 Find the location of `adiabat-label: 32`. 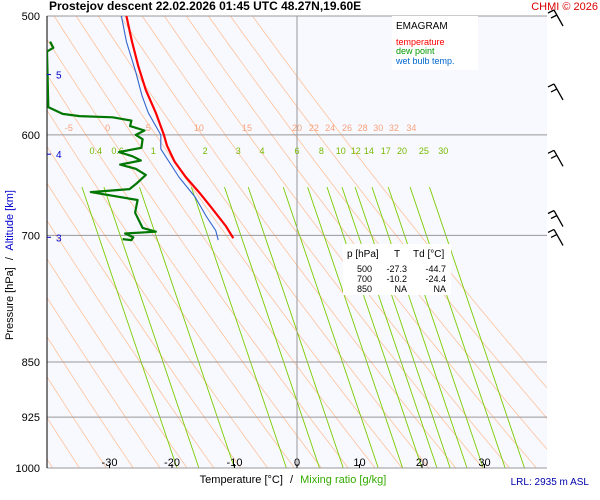

adiabat-label: 32 is located at coordinates (394, 128).